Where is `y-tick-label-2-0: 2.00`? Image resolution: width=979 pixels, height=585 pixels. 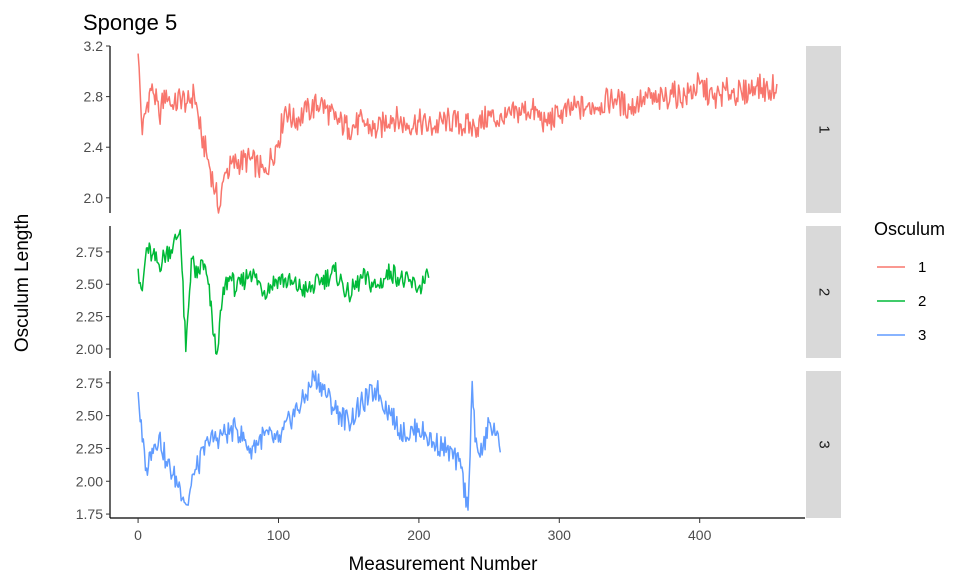
y-tick-label-2-0: 2.00 is located at coordinates (89, 349).